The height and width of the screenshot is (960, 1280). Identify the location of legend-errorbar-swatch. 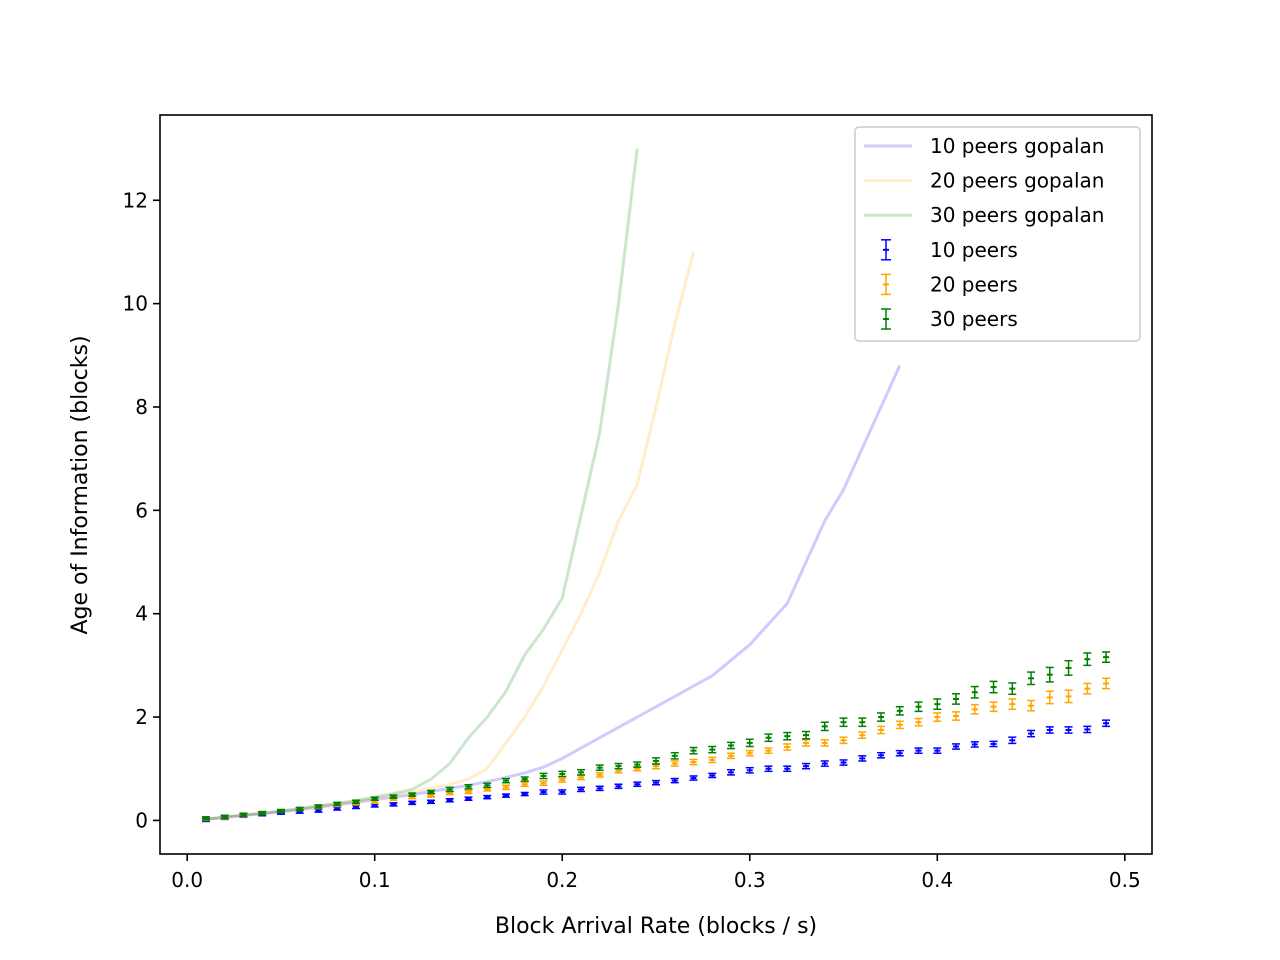
(886, 250).